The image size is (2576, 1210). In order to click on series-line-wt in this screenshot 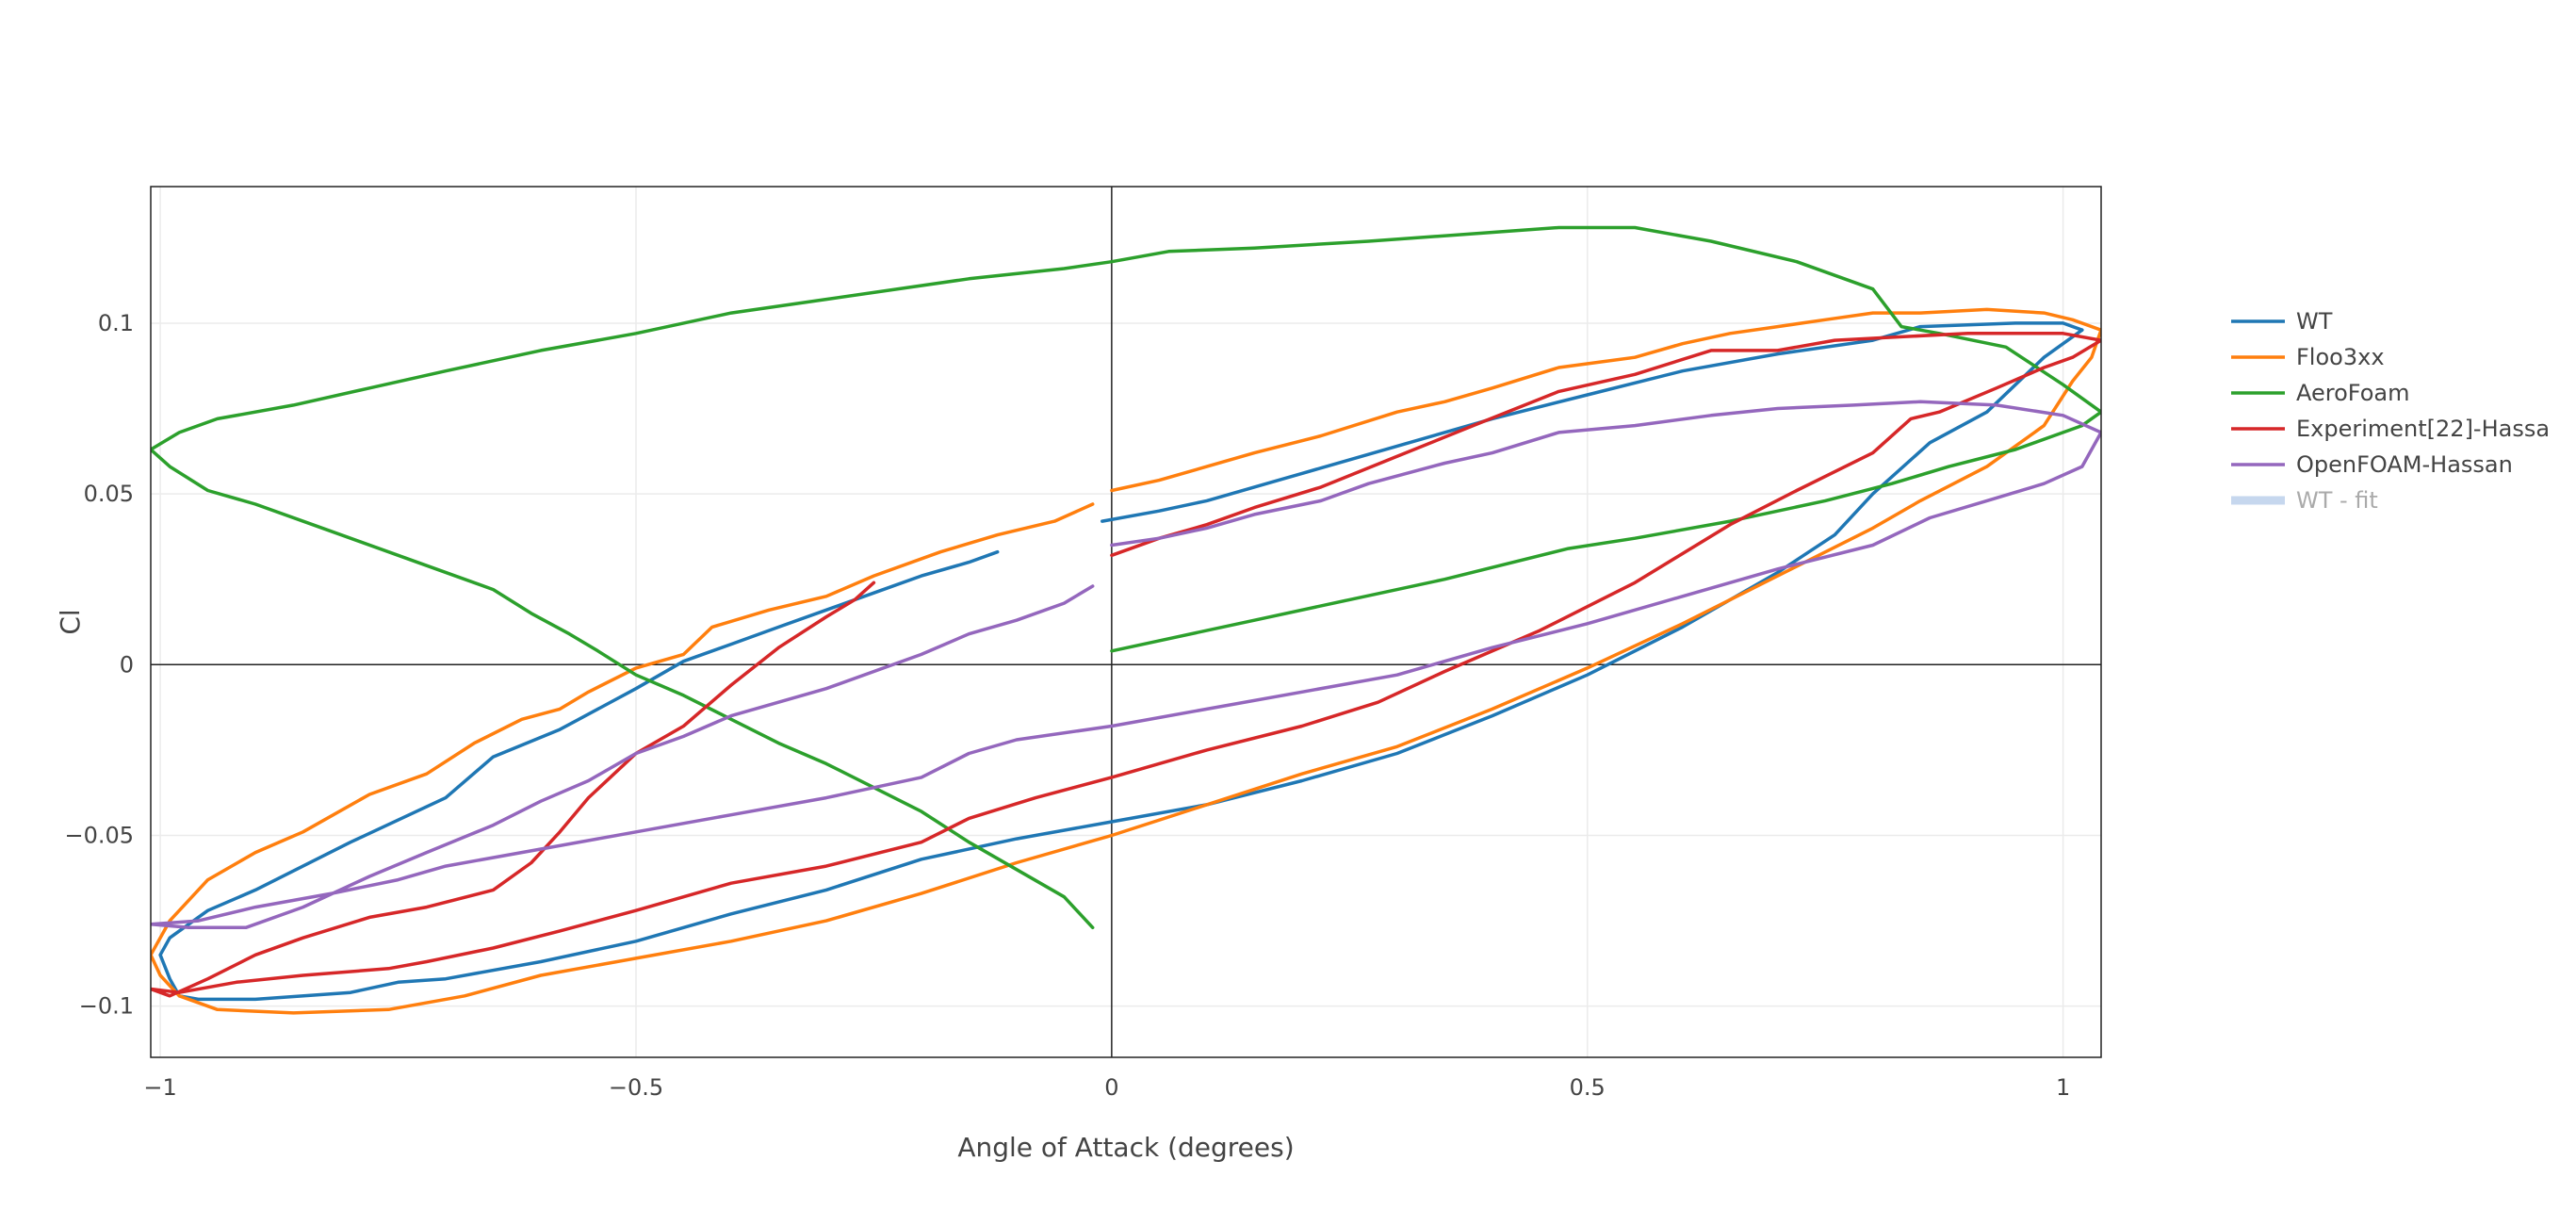, I will do `click(1592, 422)`.